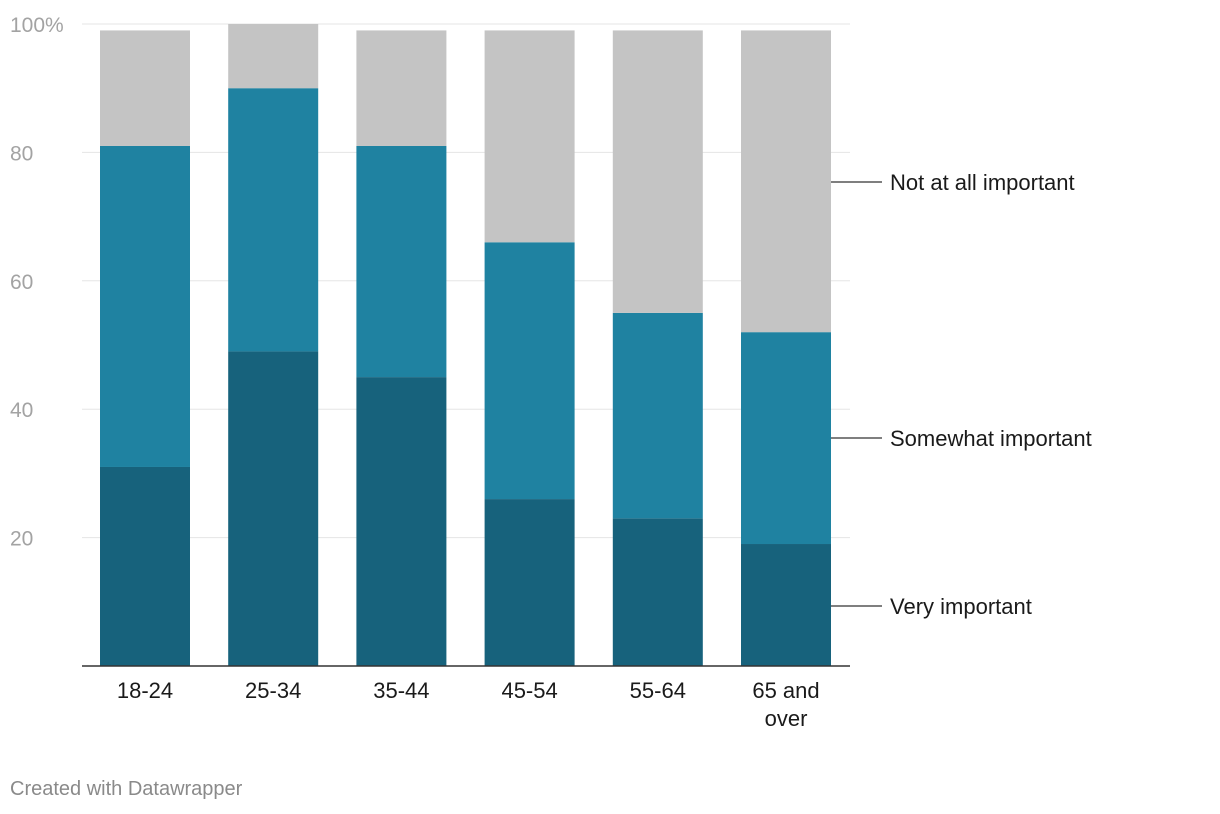 Image resolution: width=1220 pixels, height=814 pixels. What do you see at coordinates (273, 56) in the screenshot?
I see `bar-25-34-not-at-all-important` at bounding box center [273, 56].